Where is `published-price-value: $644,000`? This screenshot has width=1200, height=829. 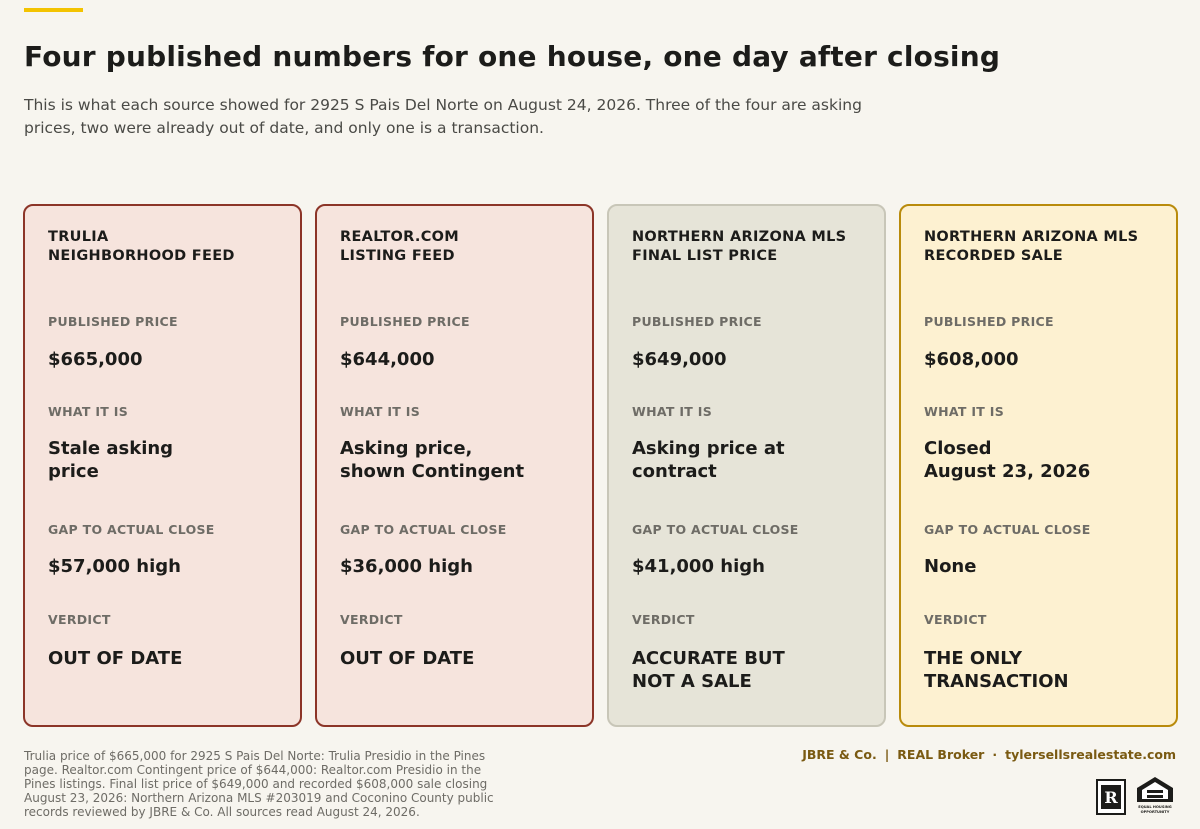
published-price-value: $644,000 is located at coordinates (387, 359).